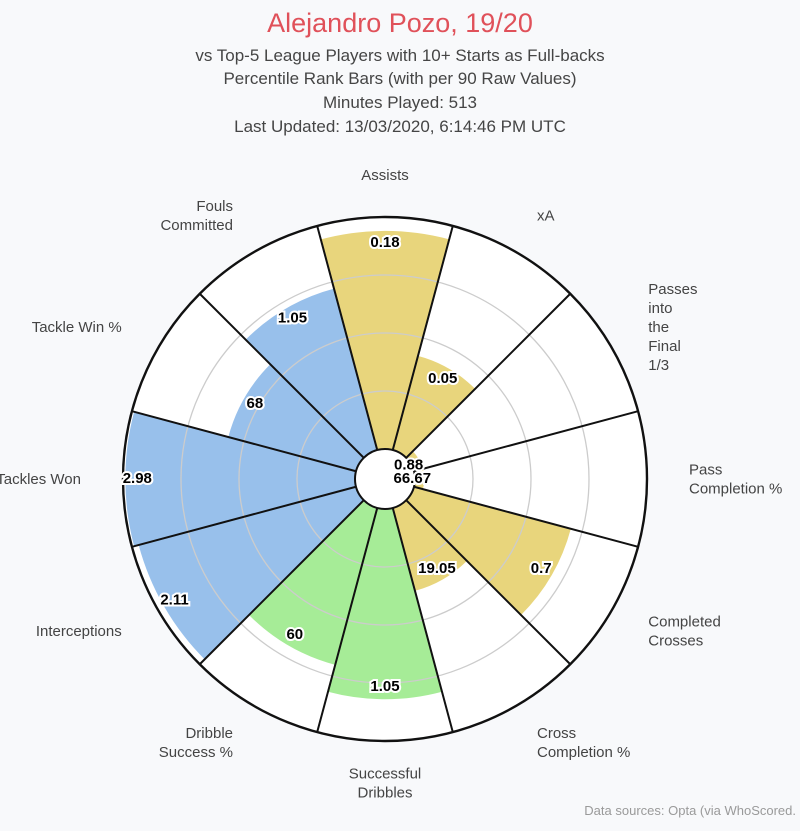 The width and height of the screenshot is (800, 831). Describe the element at coordinates (664, 346) in the screenshot. I see `category-label-line: Final` at that location.